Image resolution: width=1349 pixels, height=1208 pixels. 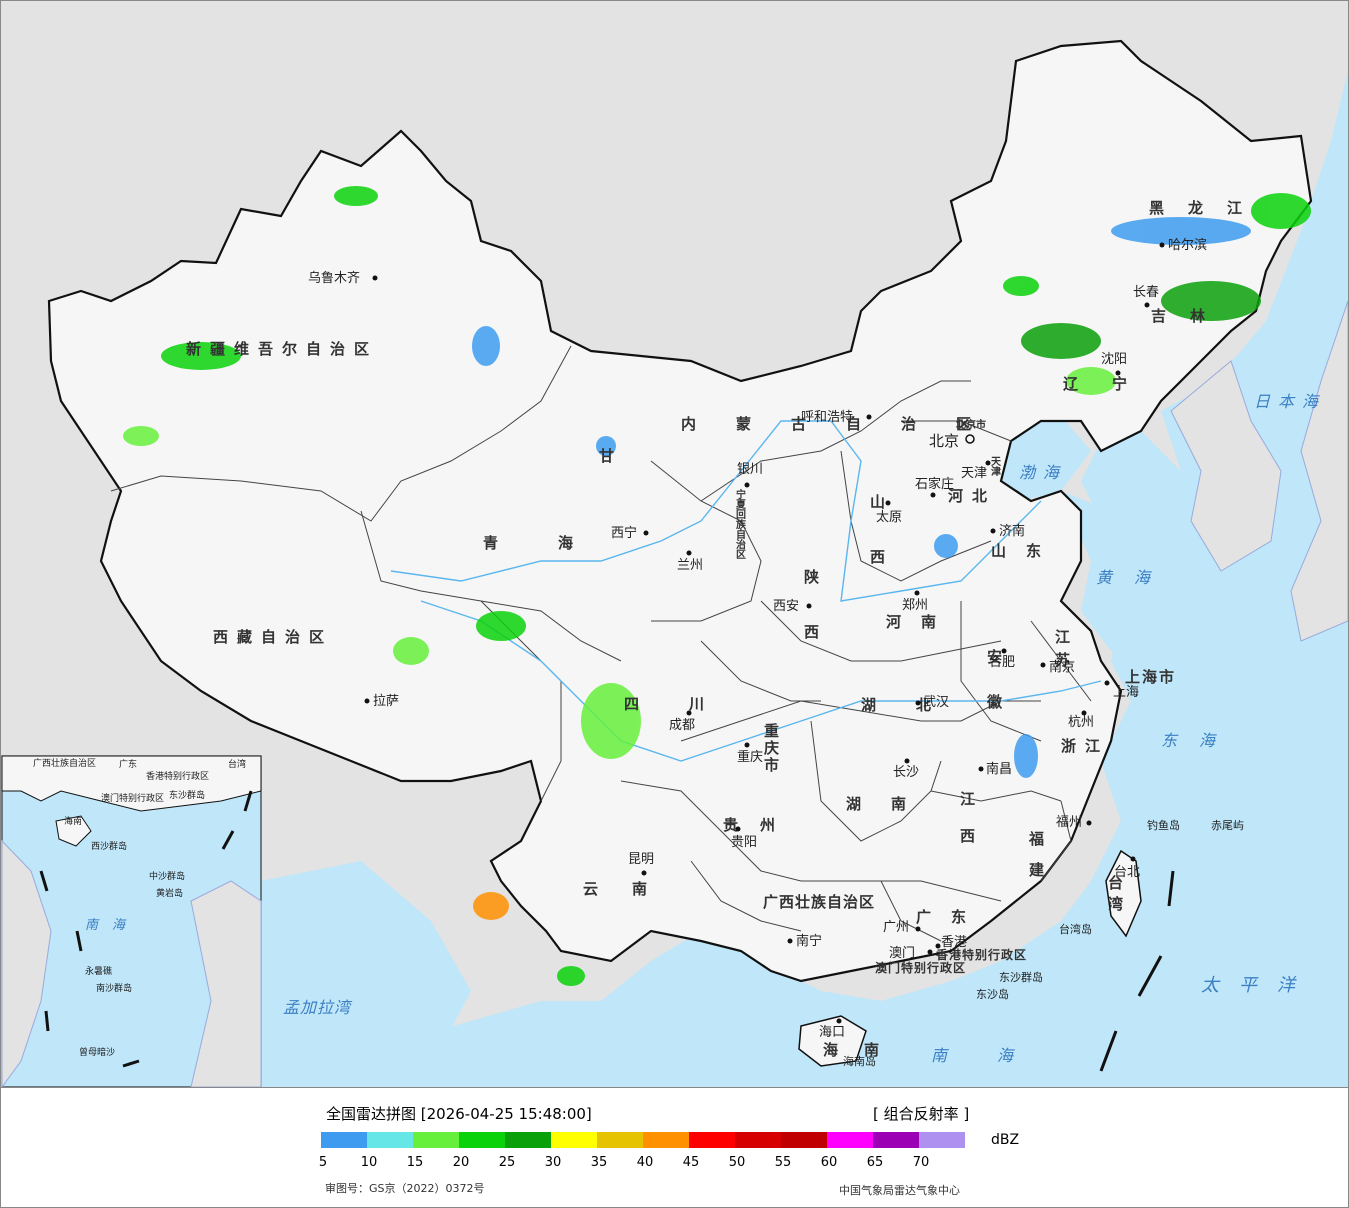 I want to click on label-hubei: 湖北, so click(x=916, y=705).